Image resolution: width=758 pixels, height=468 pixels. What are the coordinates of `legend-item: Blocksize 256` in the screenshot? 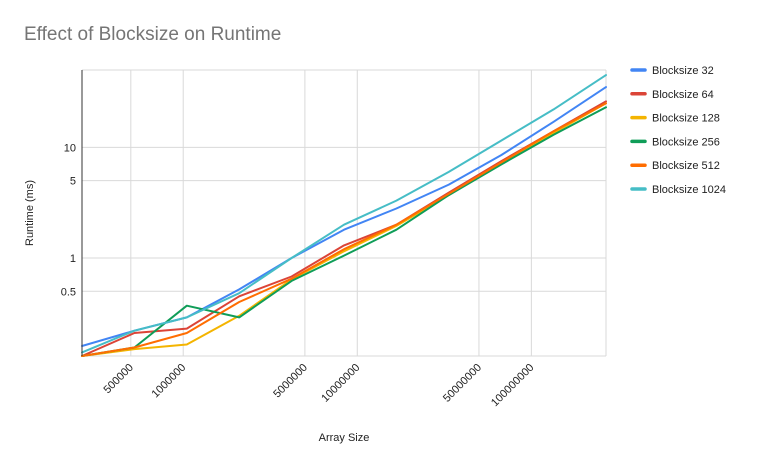 It's located at (675, 142).